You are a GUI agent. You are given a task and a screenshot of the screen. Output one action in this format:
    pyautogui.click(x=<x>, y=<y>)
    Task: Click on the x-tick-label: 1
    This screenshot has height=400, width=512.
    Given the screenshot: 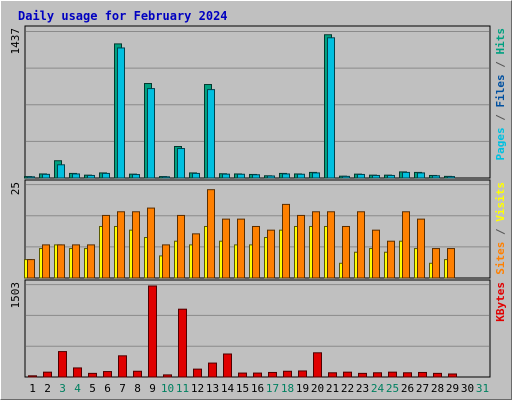 What is the action you would take?
    pyautogui.click(x=32, y=388)
    